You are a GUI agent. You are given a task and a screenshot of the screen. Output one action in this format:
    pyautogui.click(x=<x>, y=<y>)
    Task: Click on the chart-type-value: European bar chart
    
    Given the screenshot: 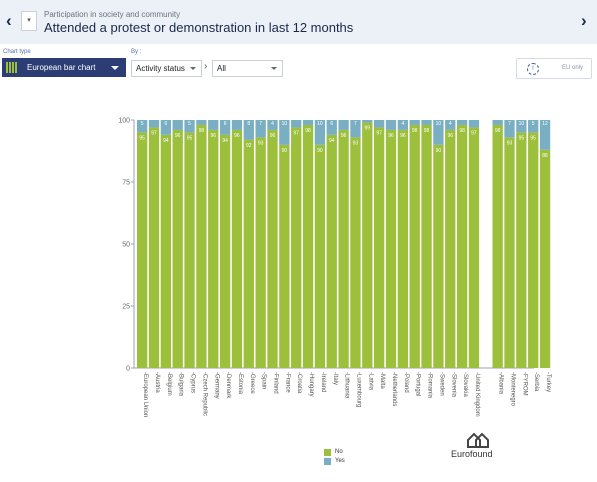 What is the action you would take?
    pyautogui.click(x=61, y=67)
    